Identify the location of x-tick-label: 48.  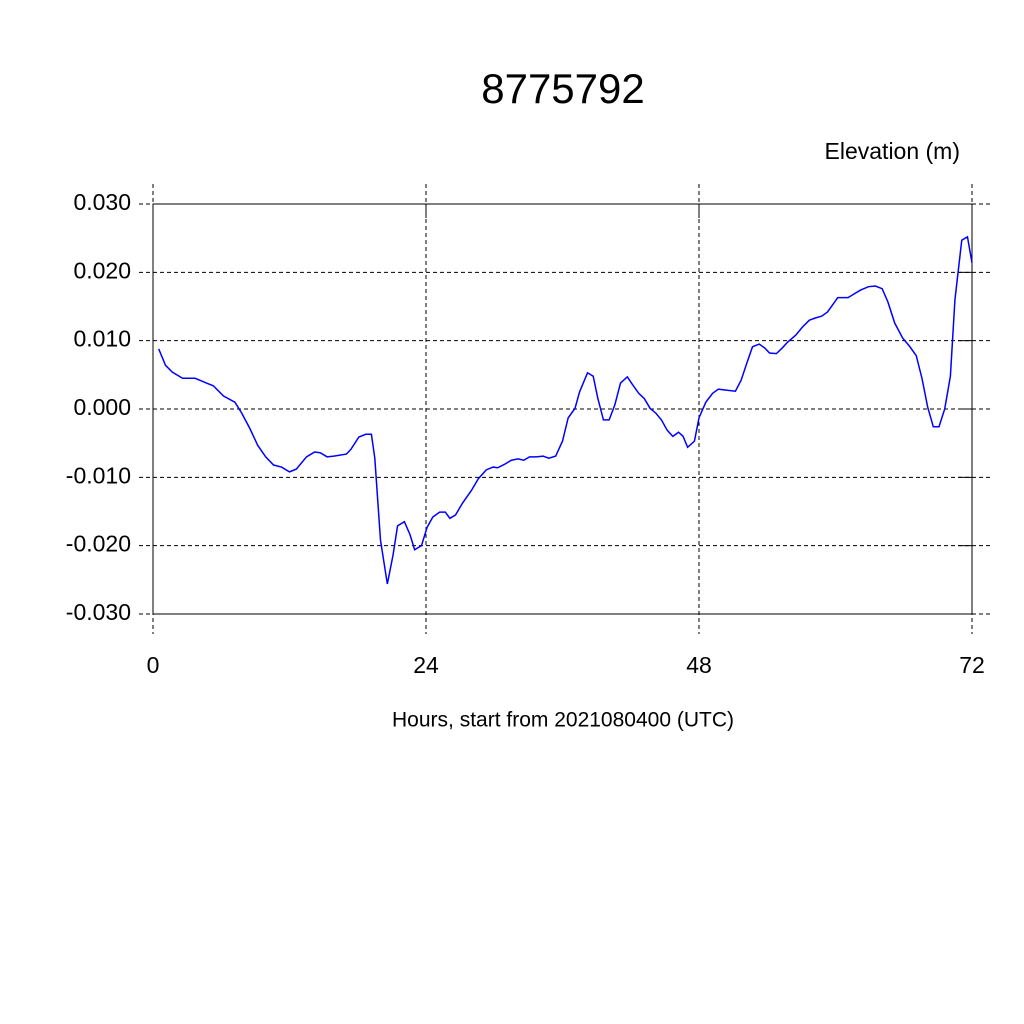
(699, 665).